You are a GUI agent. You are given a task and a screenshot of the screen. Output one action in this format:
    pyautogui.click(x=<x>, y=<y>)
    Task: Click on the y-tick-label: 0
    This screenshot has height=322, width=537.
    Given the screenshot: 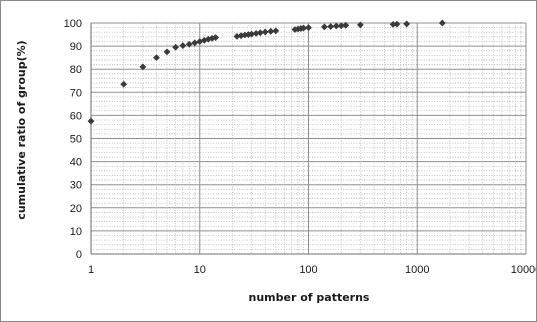 What is the action you would take?
    pyautogui.click(x=79, y=255)
    